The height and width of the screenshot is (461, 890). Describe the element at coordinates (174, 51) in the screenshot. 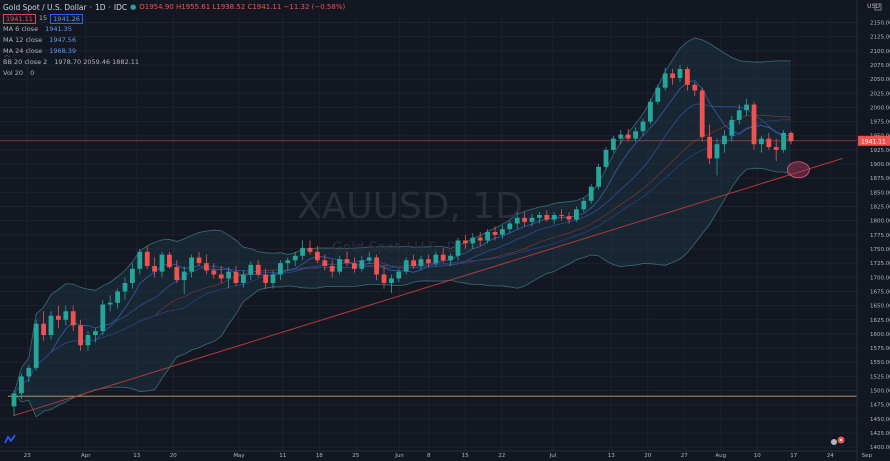

I see `indicator-row: MA 24 close 1968.39` at that location.